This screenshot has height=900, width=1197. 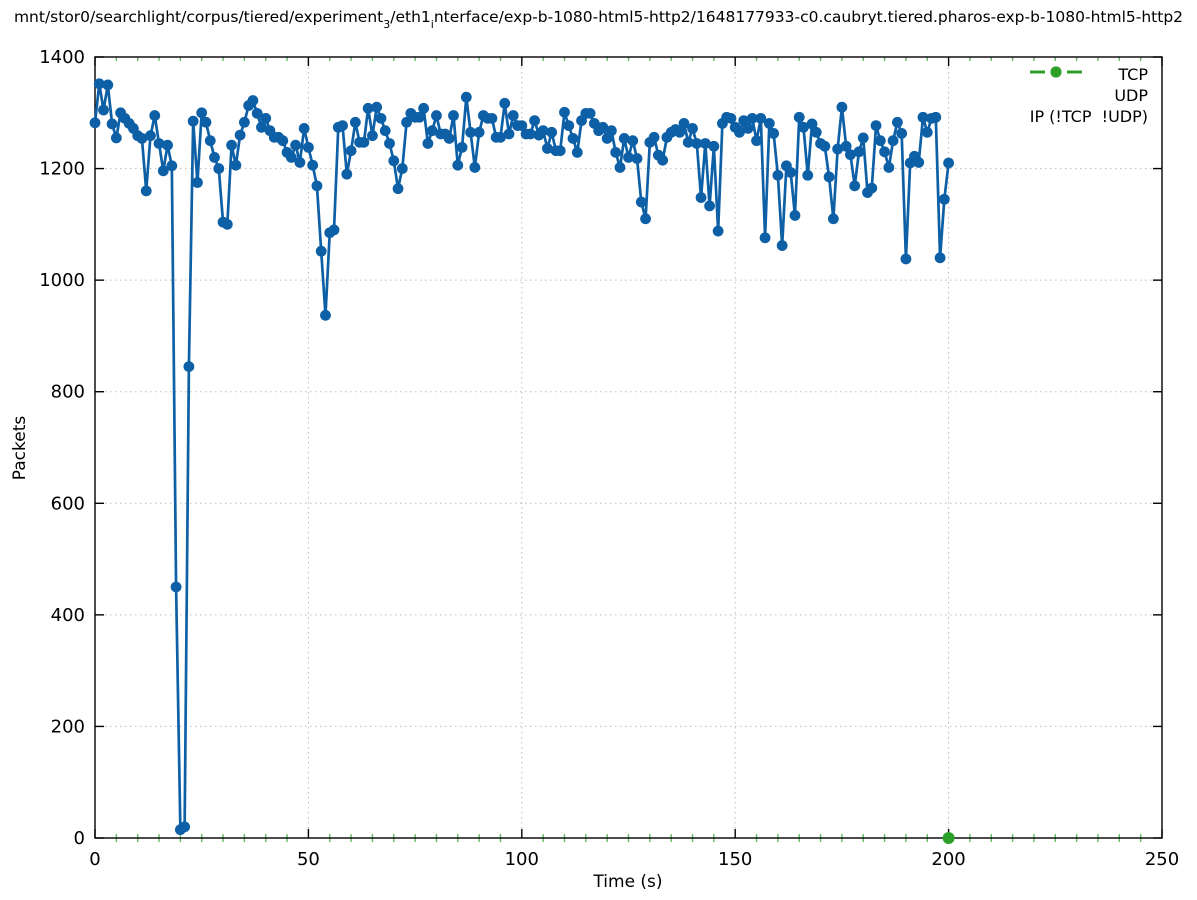 What do you see at coordinates (68, 392) in the screenshot?
I see `y-tick-label: 800` at bounding box center [68, 392].